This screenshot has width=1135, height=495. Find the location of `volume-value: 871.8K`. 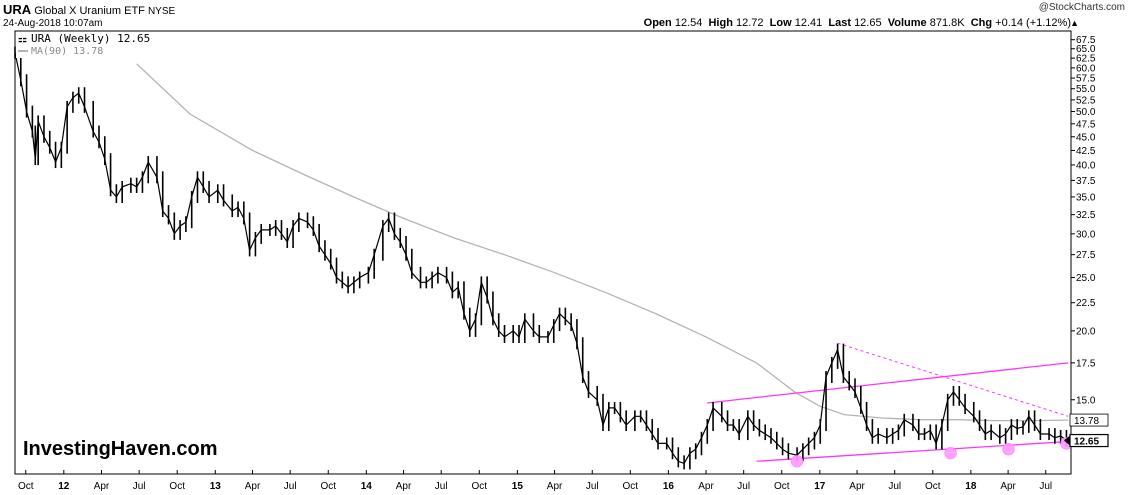

volume-value: 871.8K is located at coordinates (947, 23).